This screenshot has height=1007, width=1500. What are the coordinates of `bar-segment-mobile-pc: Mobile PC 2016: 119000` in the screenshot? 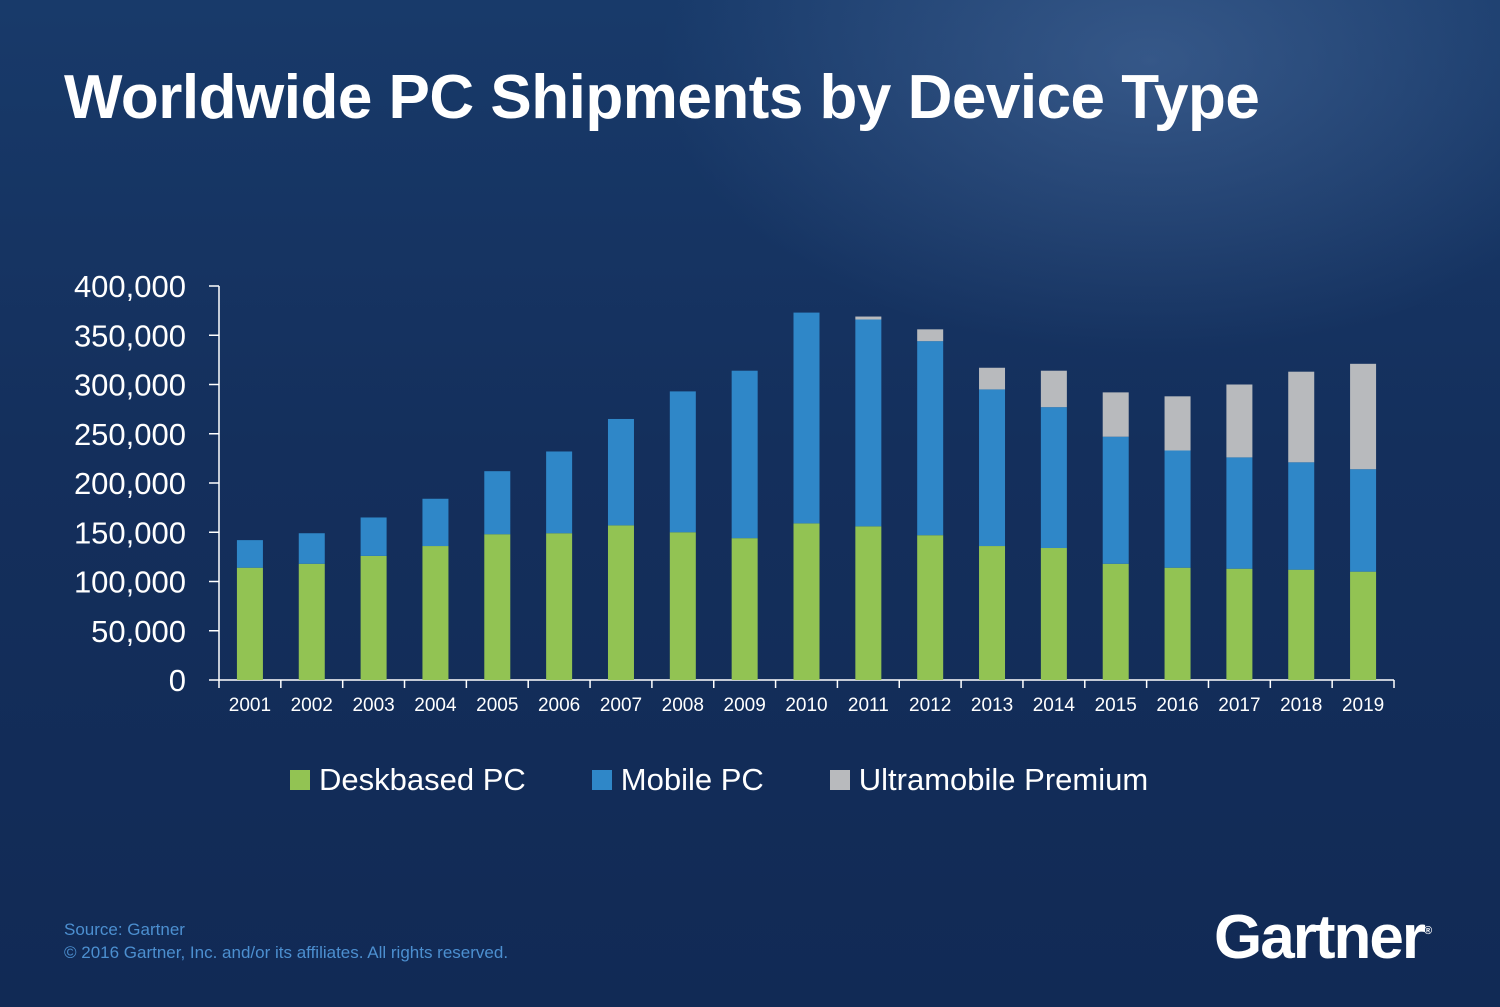 It's located at (1177, 509).